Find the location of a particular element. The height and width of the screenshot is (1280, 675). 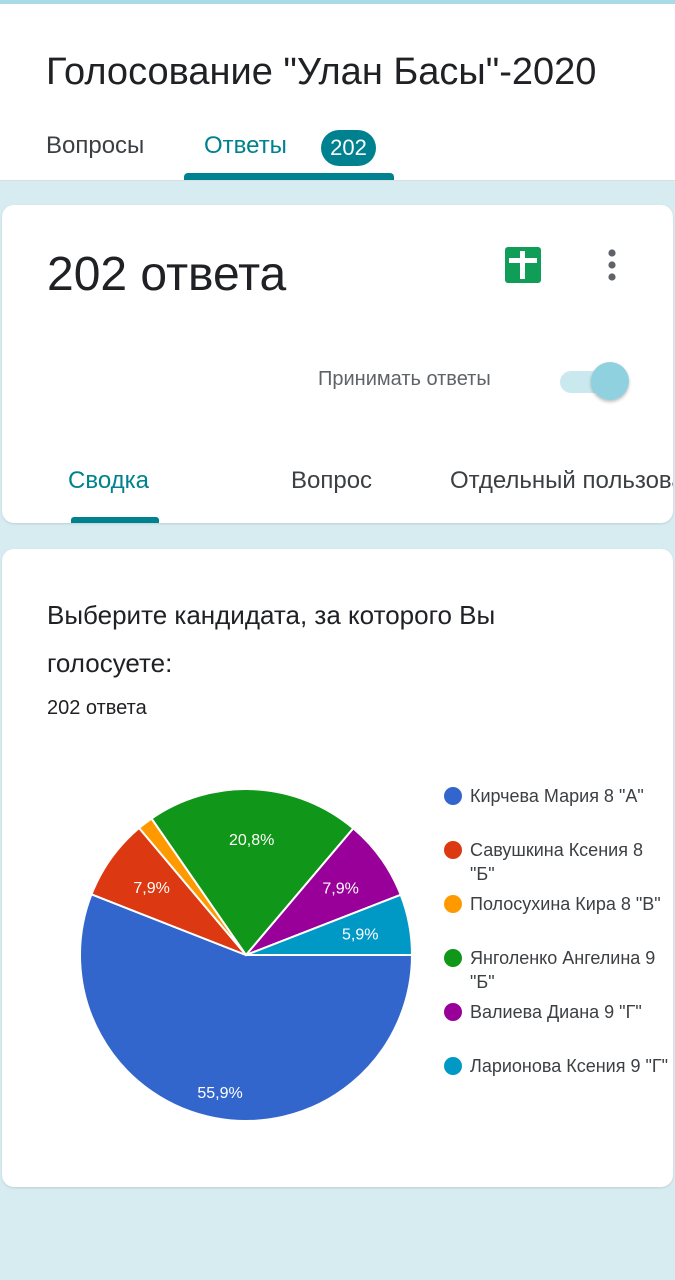

tab-active-indicator is located at coordinates (289, 176).